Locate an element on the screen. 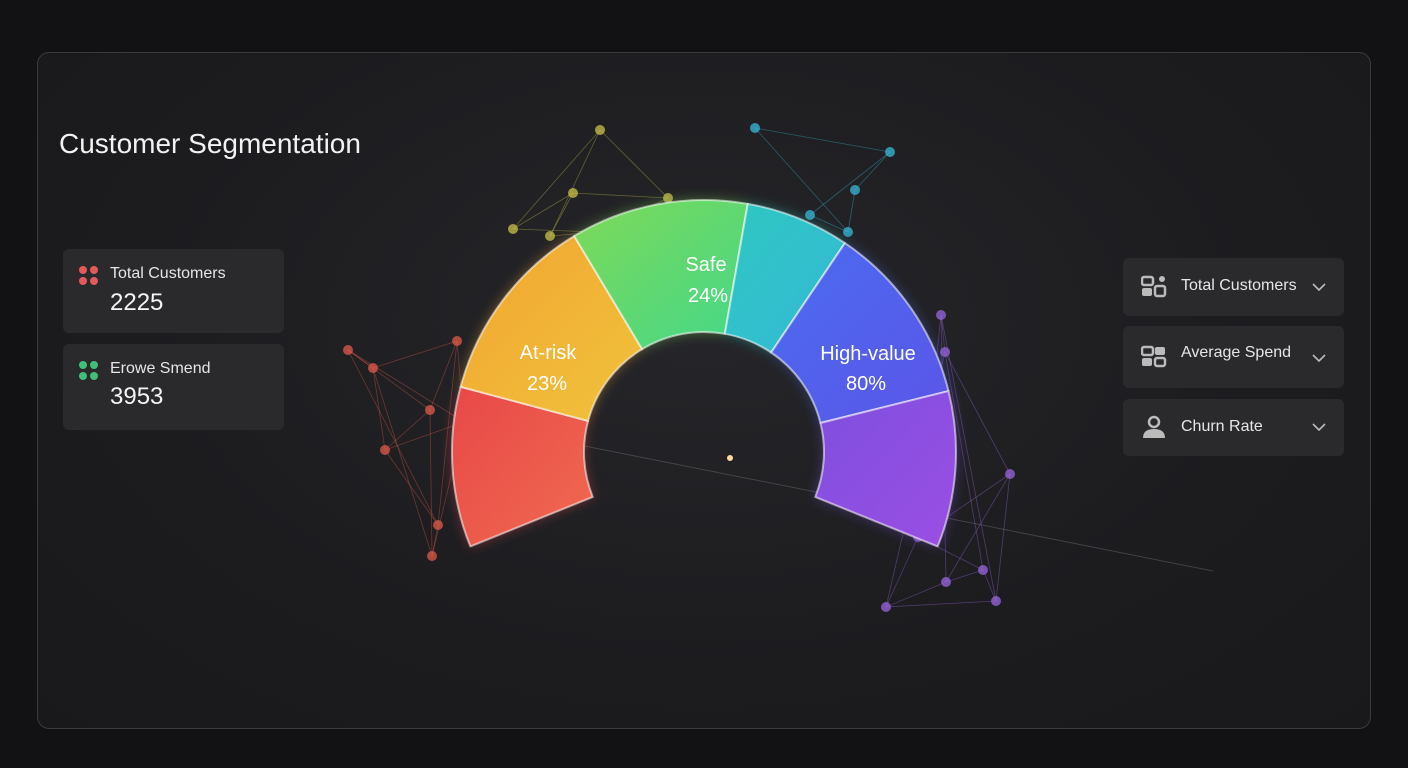 The width and height of the screenshot is (1408, 768). segment-percent: 24% is located at coordinates (708, 296).